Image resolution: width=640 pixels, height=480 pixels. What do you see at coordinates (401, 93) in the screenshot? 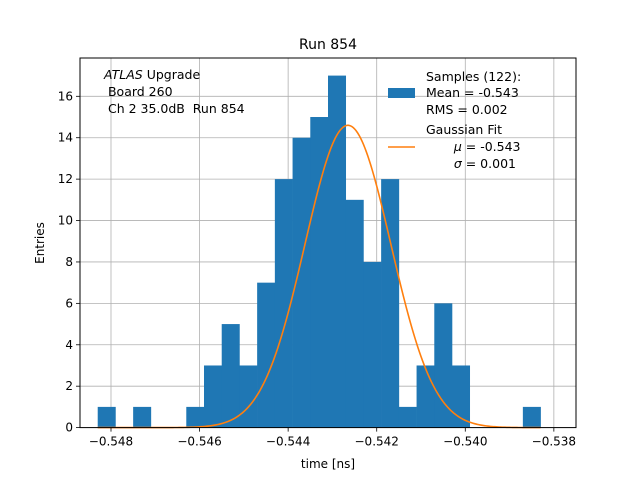
I see `legend-samples-swatch` at bounding box center [401, 93].